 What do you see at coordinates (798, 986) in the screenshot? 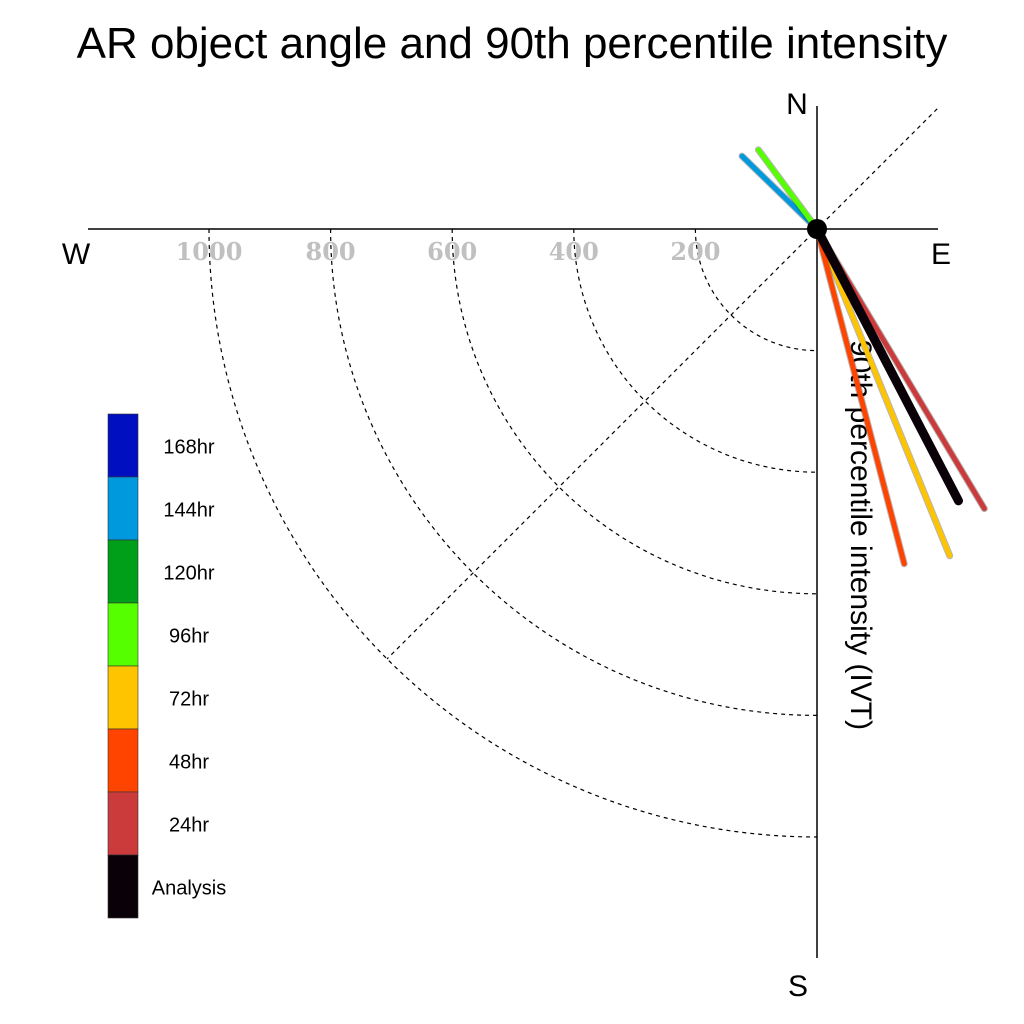
I see `compass-south-label: S` at bounding box center [798, 986].